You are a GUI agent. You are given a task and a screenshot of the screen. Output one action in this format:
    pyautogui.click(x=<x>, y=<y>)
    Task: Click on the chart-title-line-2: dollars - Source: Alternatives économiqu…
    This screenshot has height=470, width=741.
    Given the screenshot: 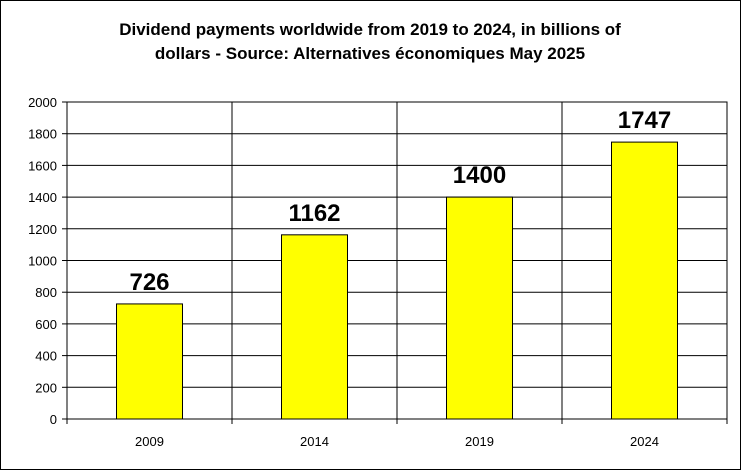 What is the action you would take?
    pyautogui.click(x=370, y=53)
    